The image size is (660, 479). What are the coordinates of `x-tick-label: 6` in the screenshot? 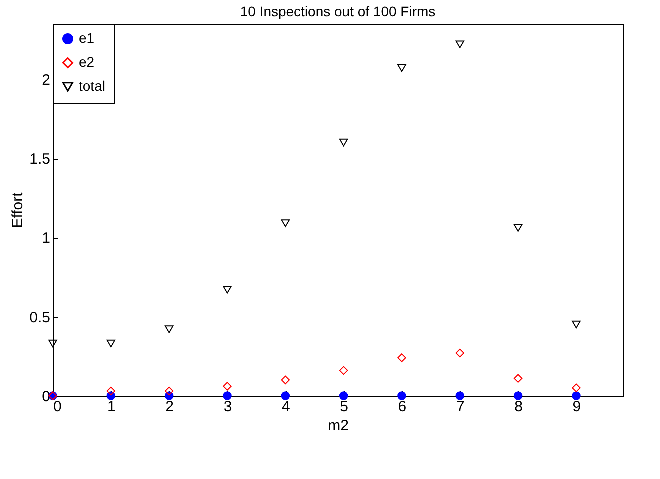 It's located at (402, 407).